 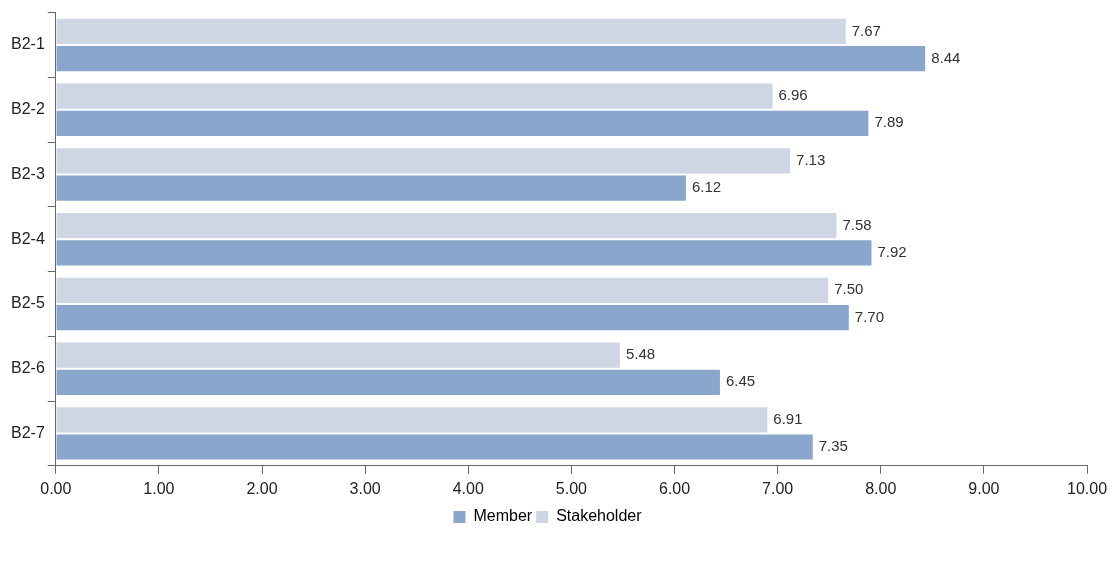 I want to click on data-label: 7.58, so click(x=857, y=224).